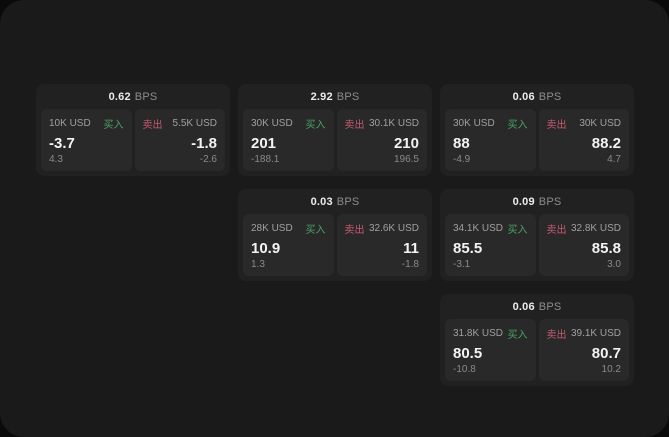  What do you see at coordinates (70, 123) in the screenshot?
I see `buy-size-label: 10K USD` at bounding box center [70, 123].